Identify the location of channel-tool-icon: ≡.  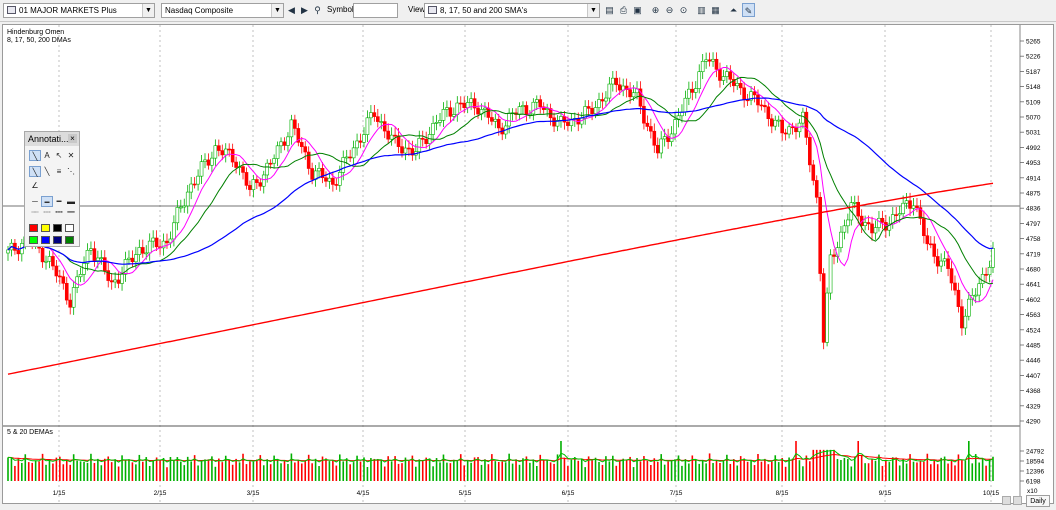
(59, 171).